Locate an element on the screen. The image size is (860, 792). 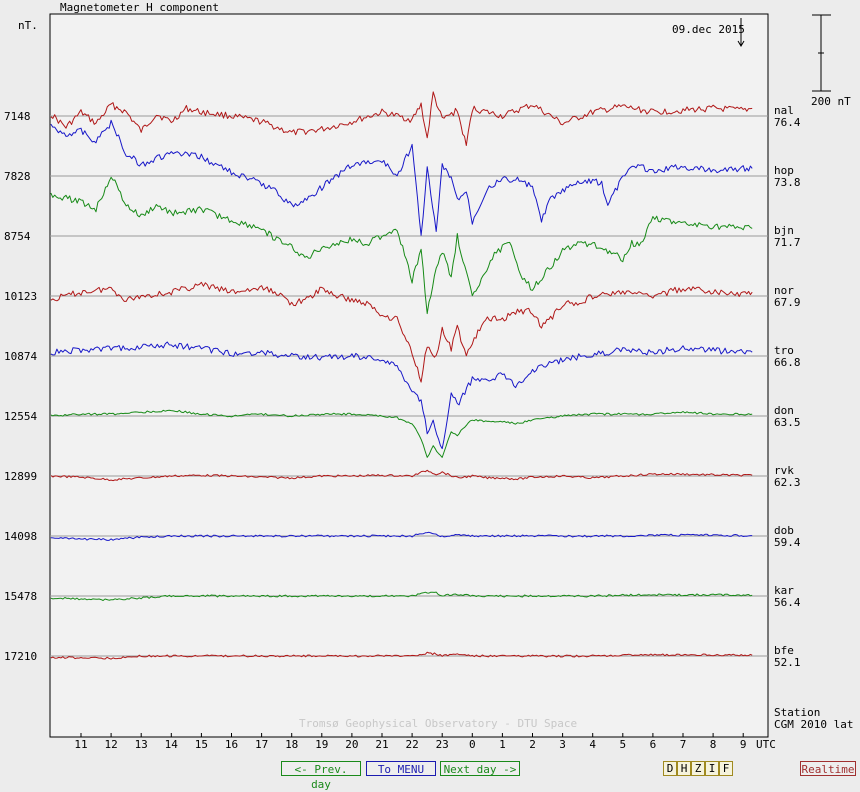
x-tick-label: 20 is located at coordinates (351, 744).